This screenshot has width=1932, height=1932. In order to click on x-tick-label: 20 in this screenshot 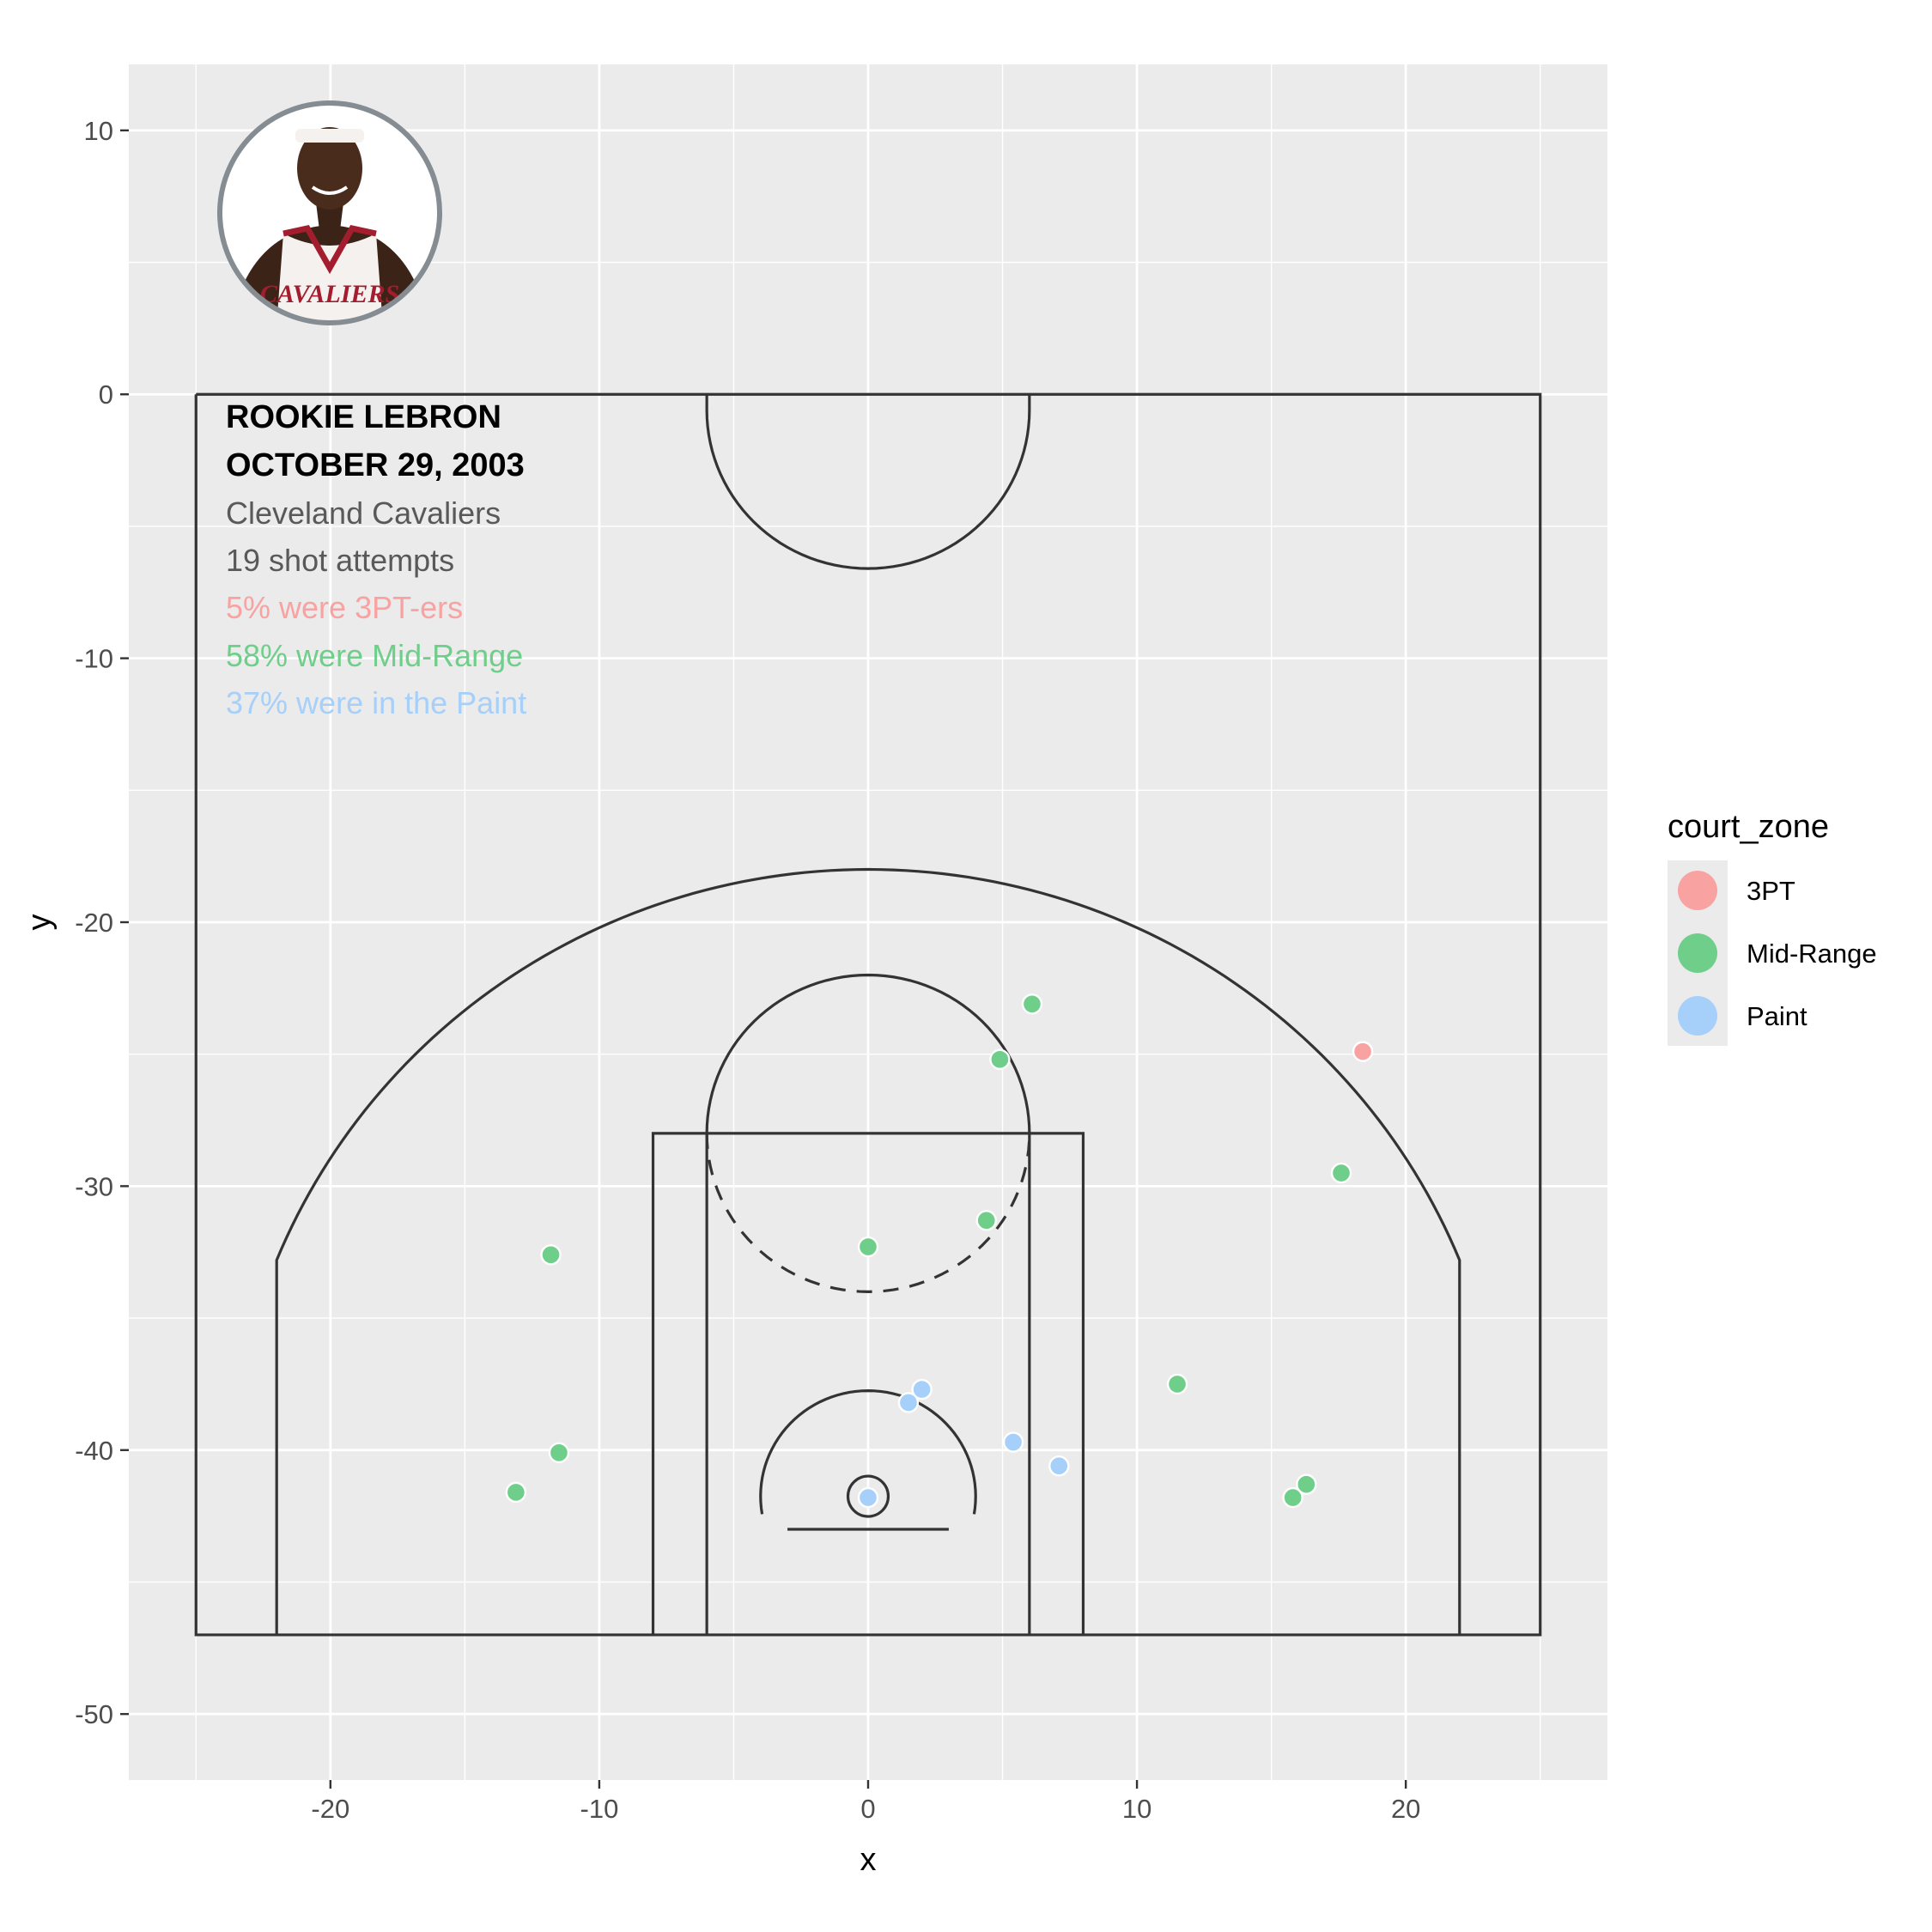, I will do `click(1405, 1809)`.